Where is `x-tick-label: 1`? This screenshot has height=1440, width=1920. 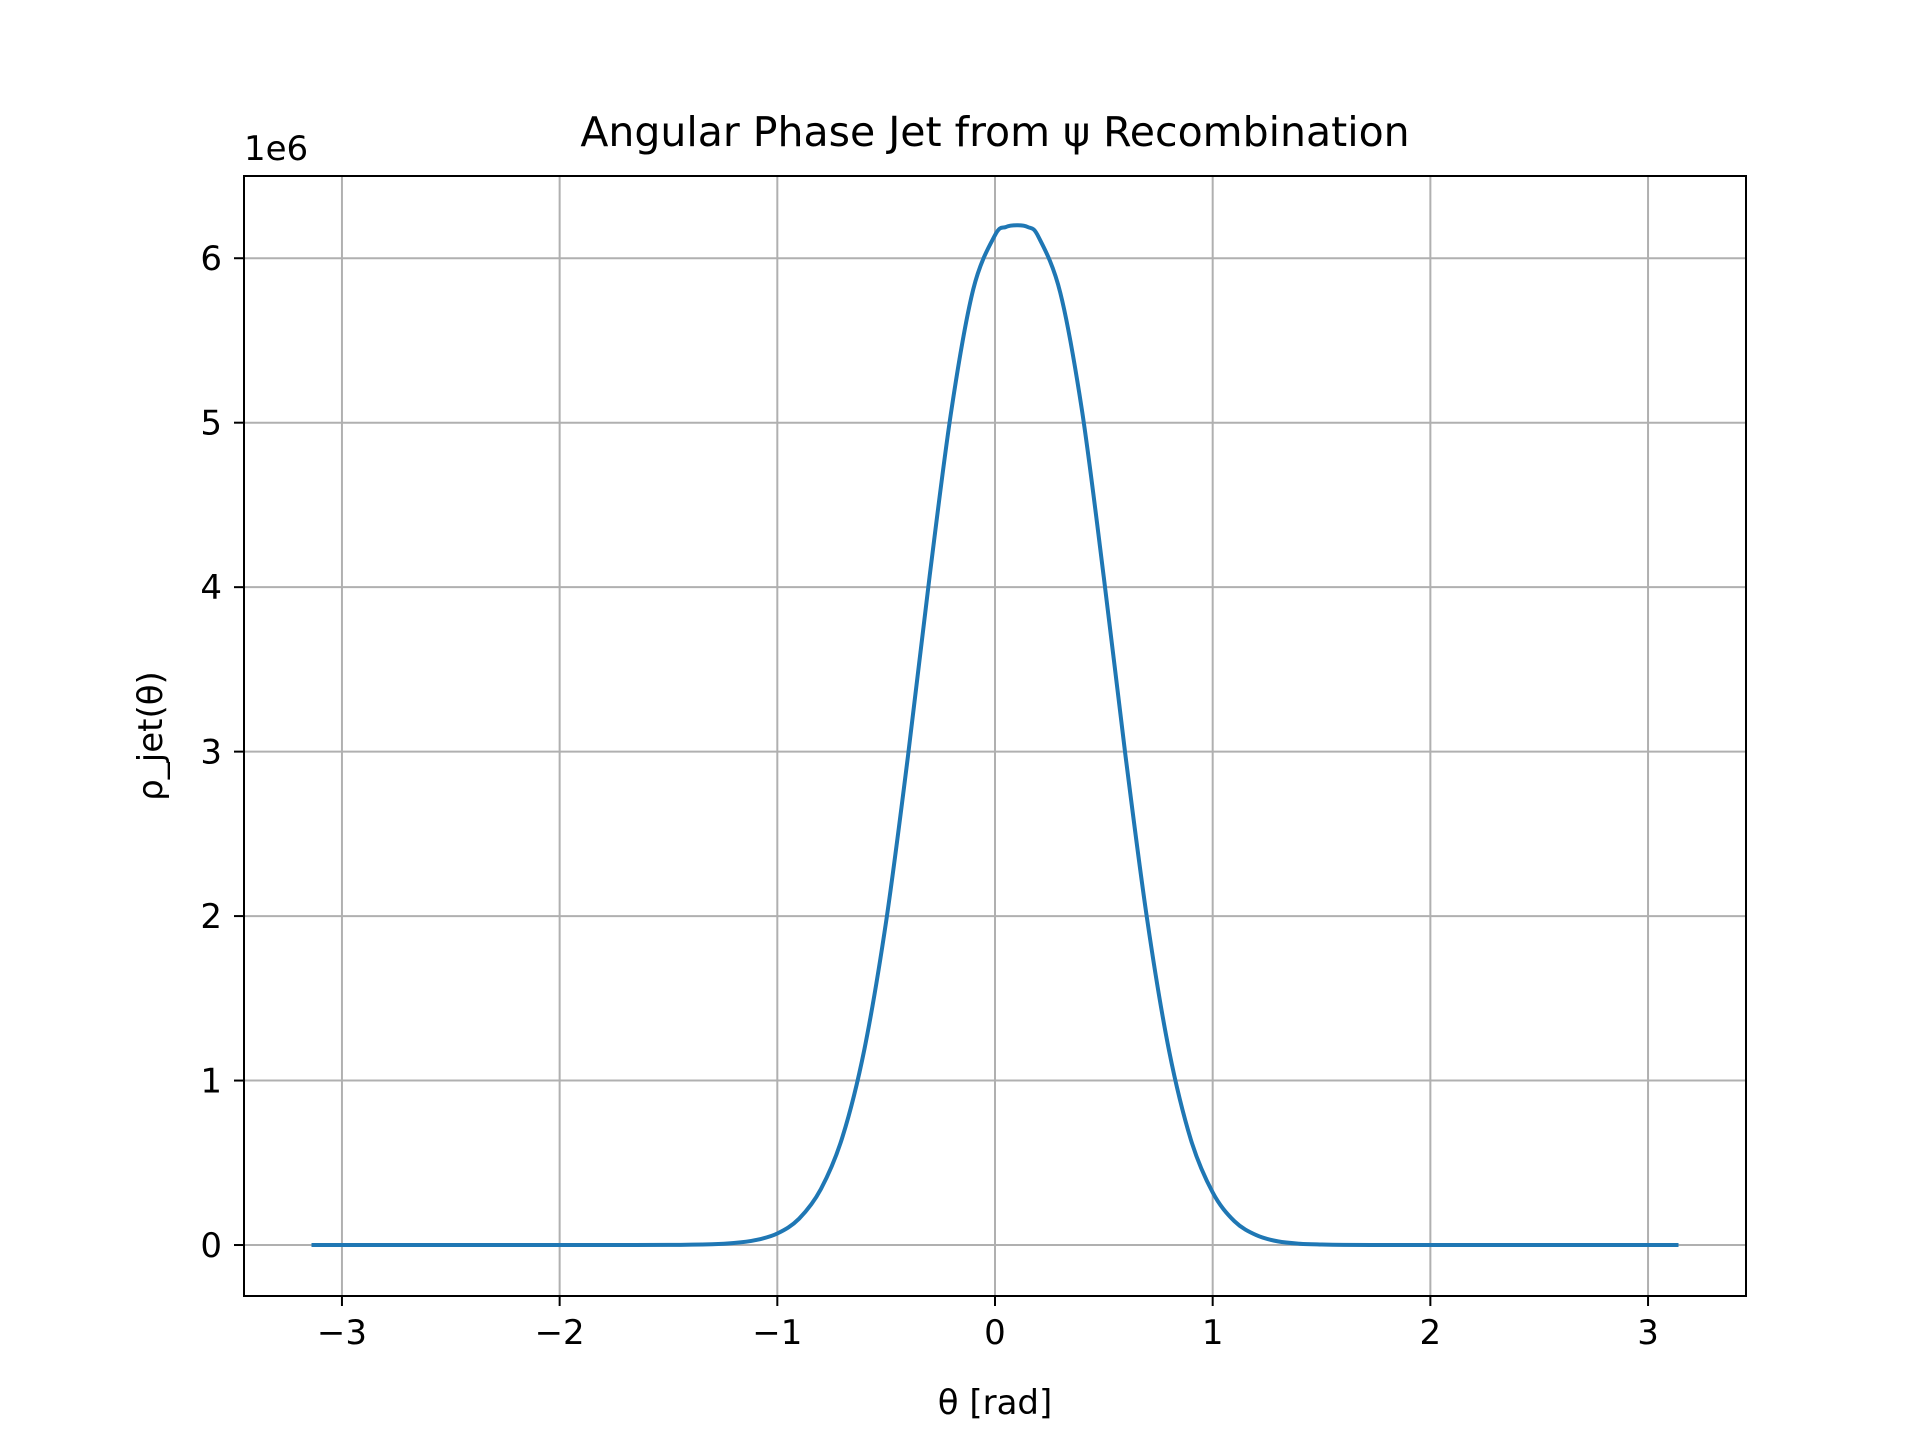 x-tick-label: 1 is located at coordinates (1213, 1333).